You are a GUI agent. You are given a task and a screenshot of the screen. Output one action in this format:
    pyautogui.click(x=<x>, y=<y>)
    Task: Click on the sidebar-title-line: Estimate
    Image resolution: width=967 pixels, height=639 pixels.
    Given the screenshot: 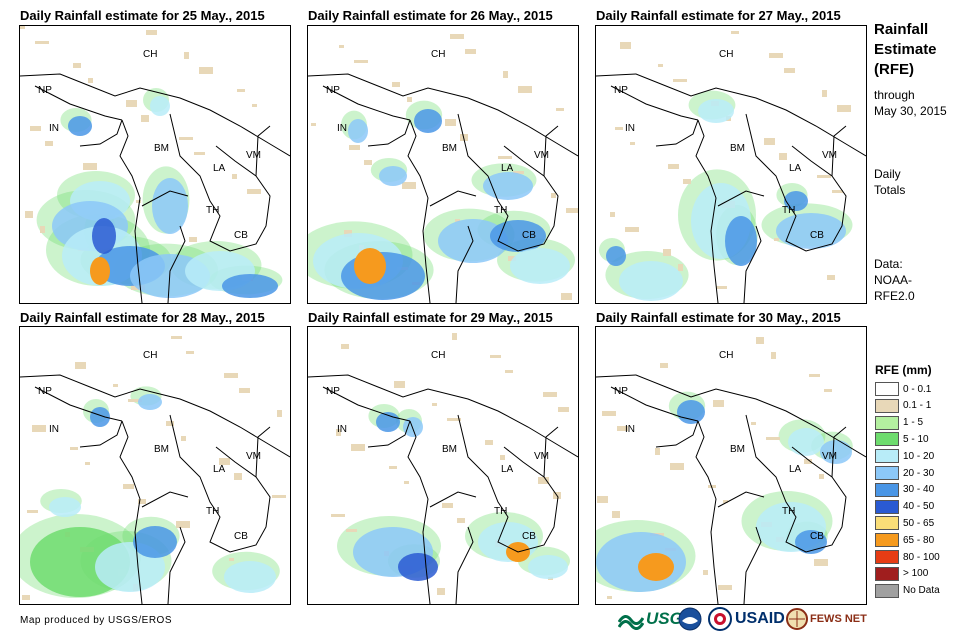 What is the action you would take?
    pyautogui.click(x=905, y=49)
    